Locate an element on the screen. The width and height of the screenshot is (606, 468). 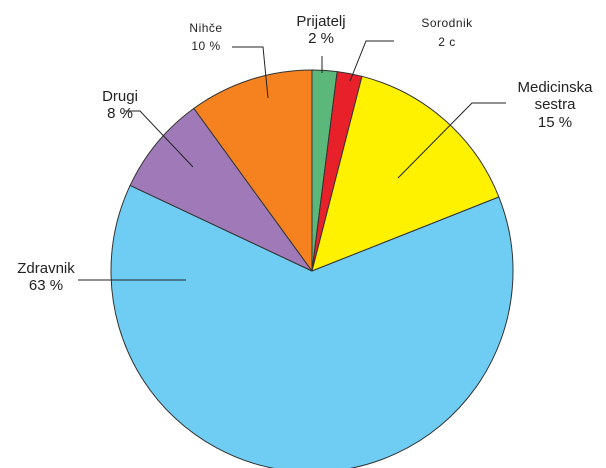
leader-line-sorodnik is located at coordinates (371, 61).